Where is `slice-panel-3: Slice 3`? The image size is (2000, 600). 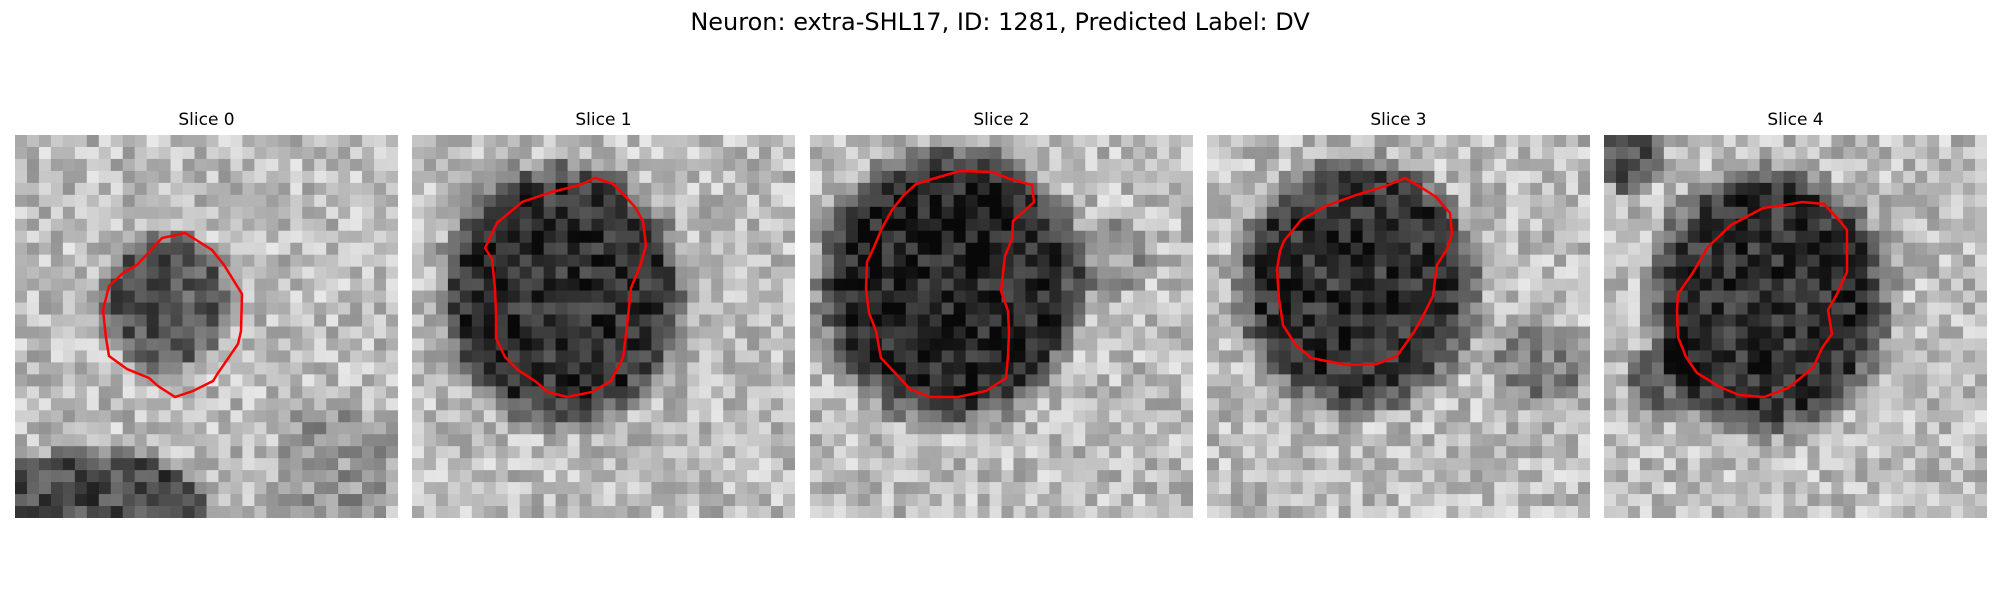 slice-panel-3: Slice 3 is located at coordinates (1398, 313).